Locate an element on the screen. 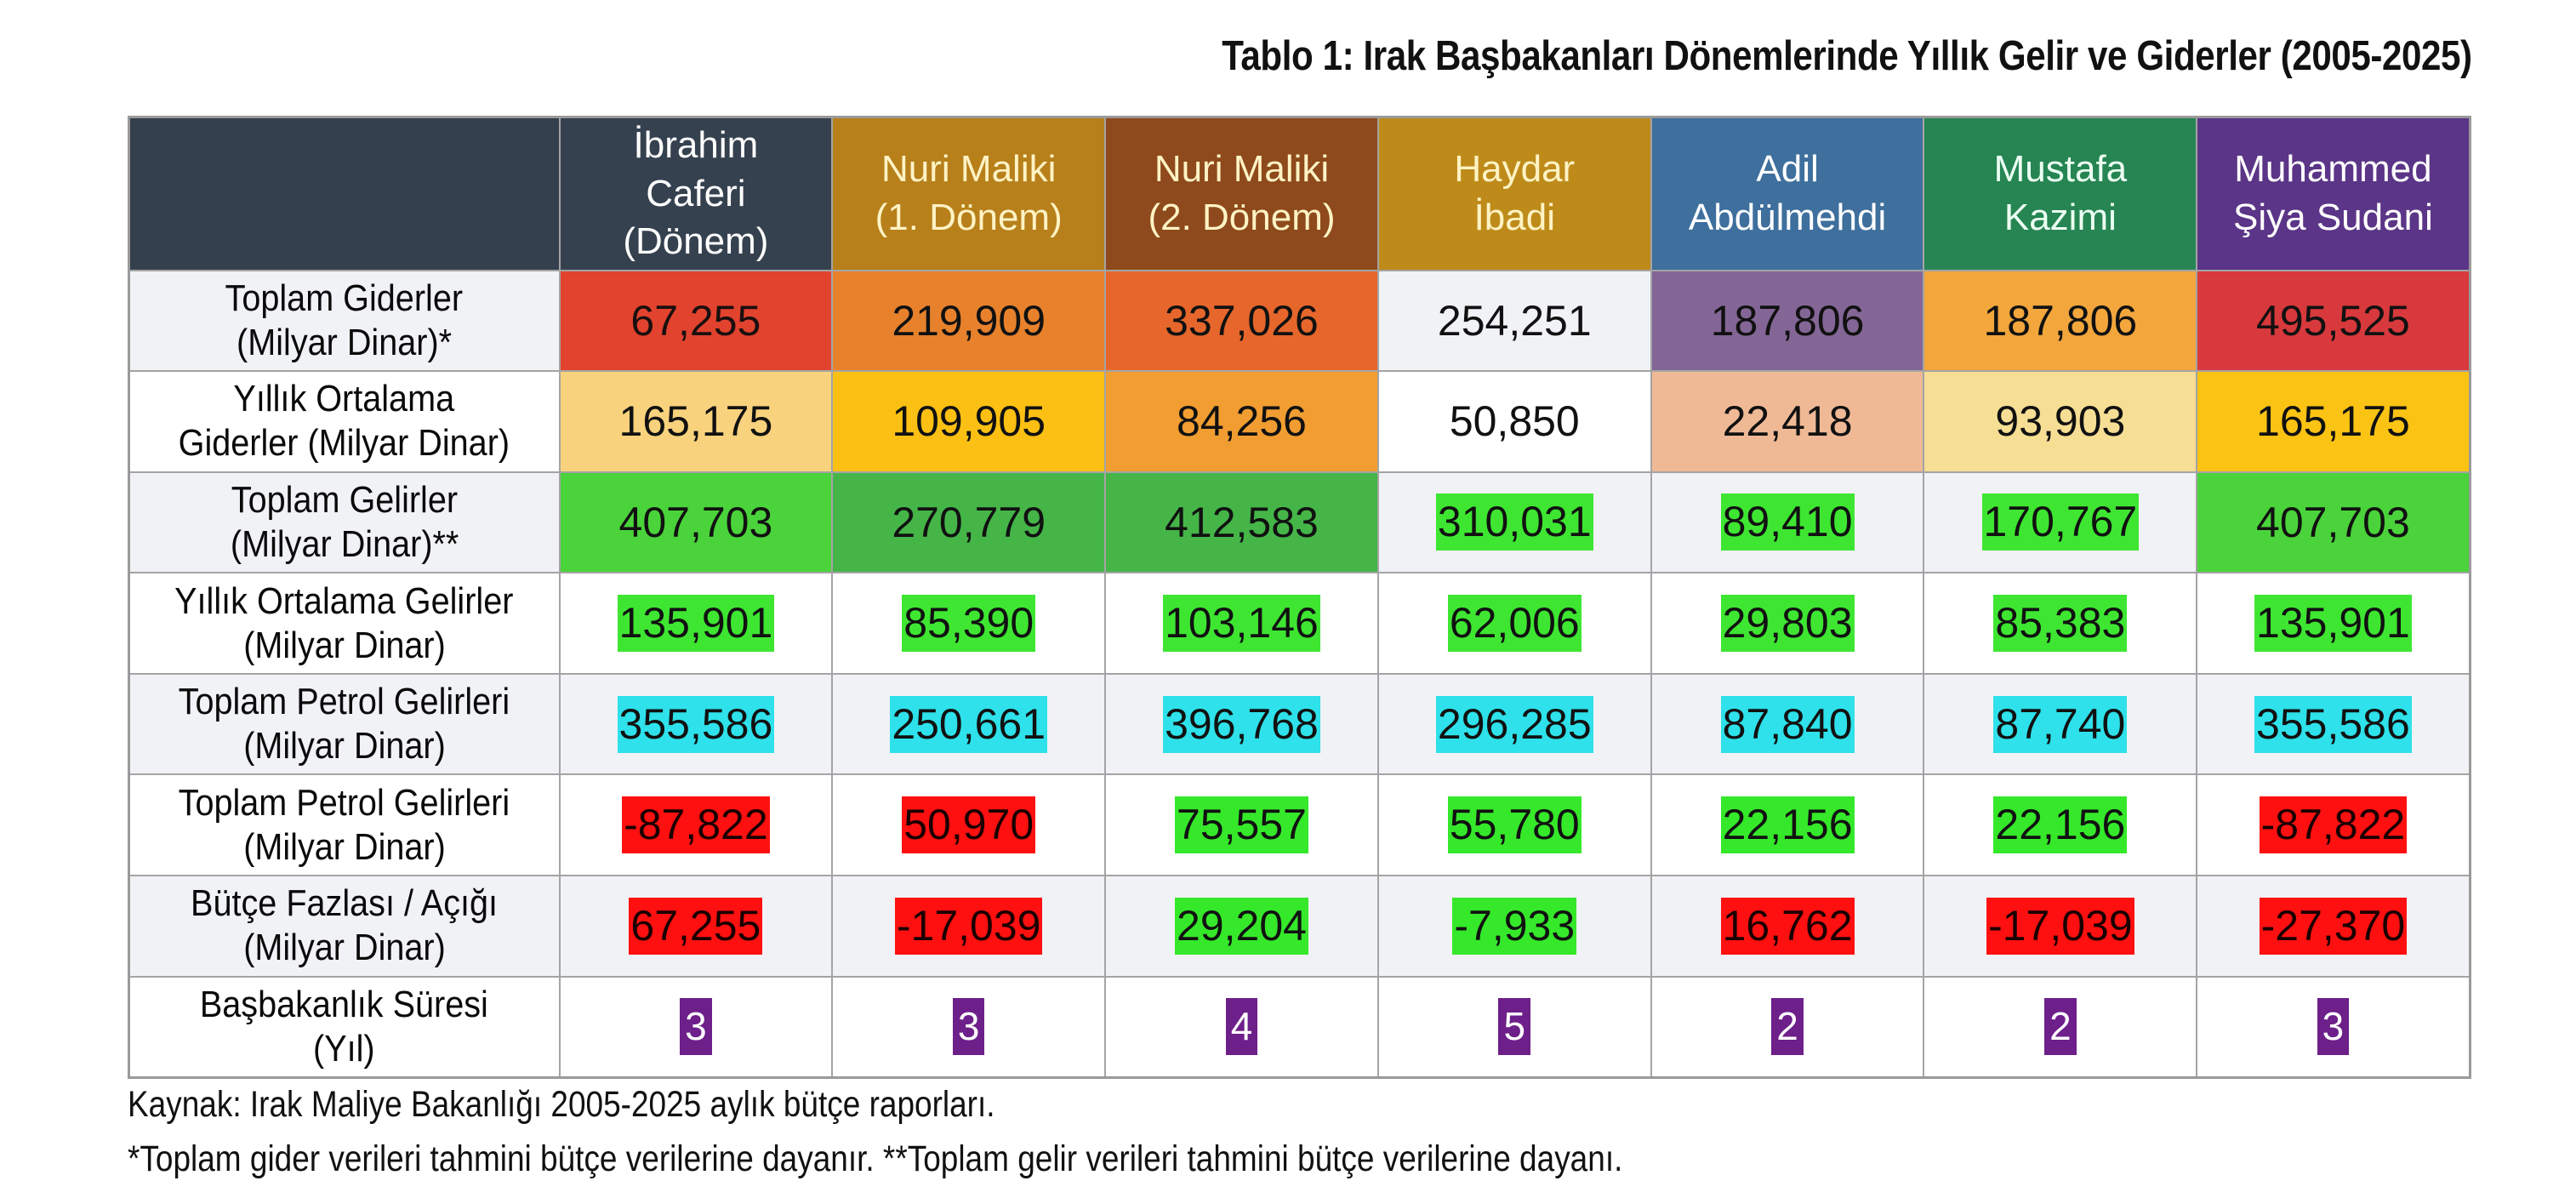  column-header-line: Şiya Sudani is located at coordinates (2333, 217).